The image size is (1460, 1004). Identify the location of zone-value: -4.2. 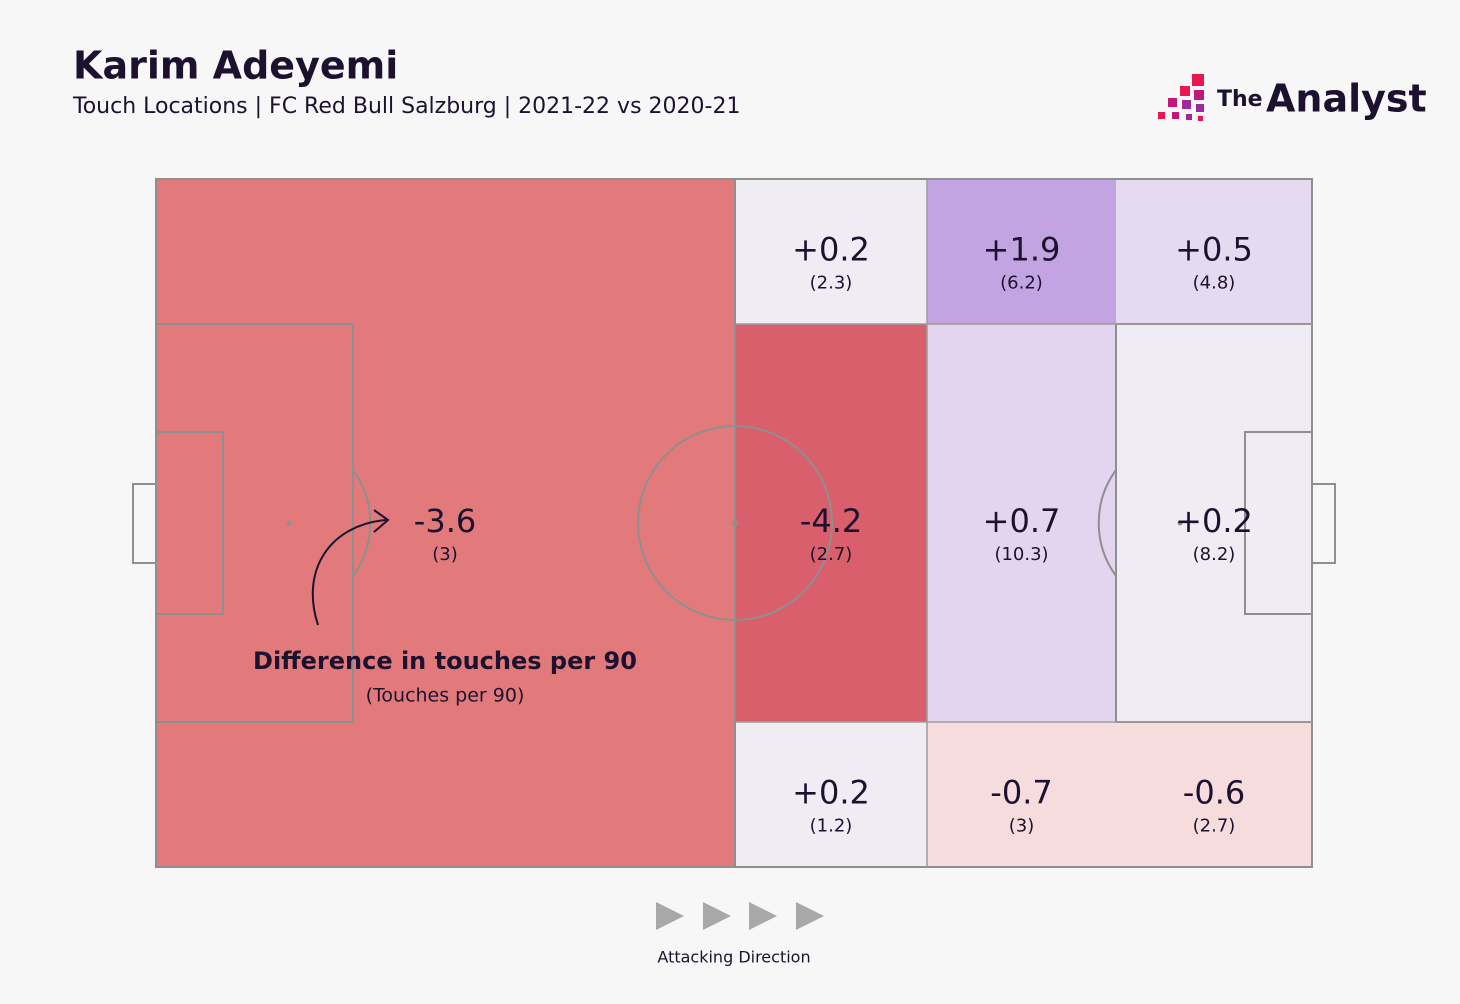
(831, 521).